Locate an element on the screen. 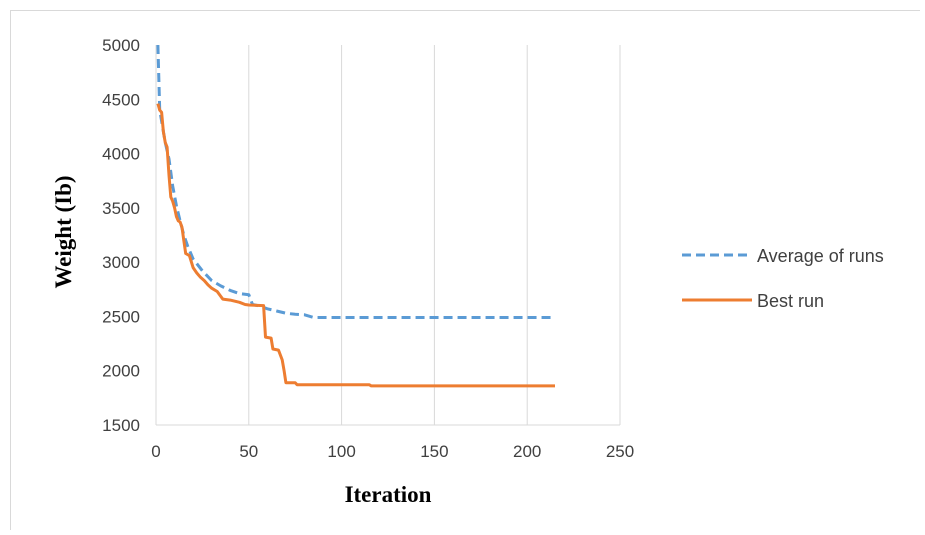 This screenshot has width=925, height=535. x-tick-label: 100 is located at coordinates (341, 451).